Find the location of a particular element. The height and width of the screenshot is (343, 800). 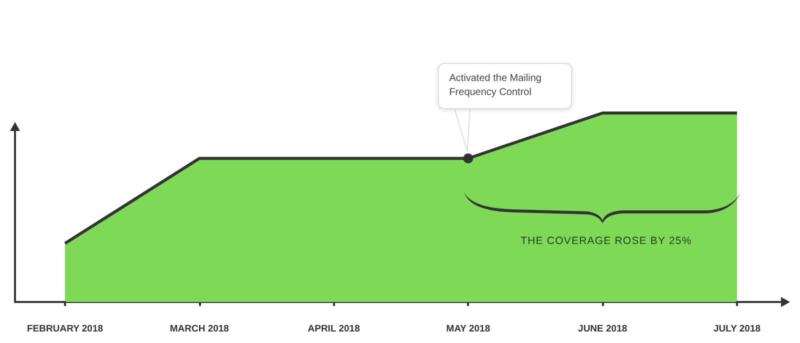

x-tick-label: MARCH 2018 is located at coordinates (199, 329).